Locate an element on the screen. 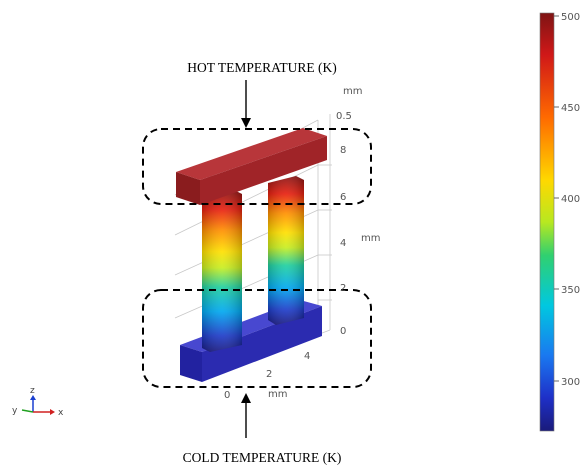 The width and height of the screenshot is (586, 467). colorbar-tick: 450 is located at coordinates (570, 108).